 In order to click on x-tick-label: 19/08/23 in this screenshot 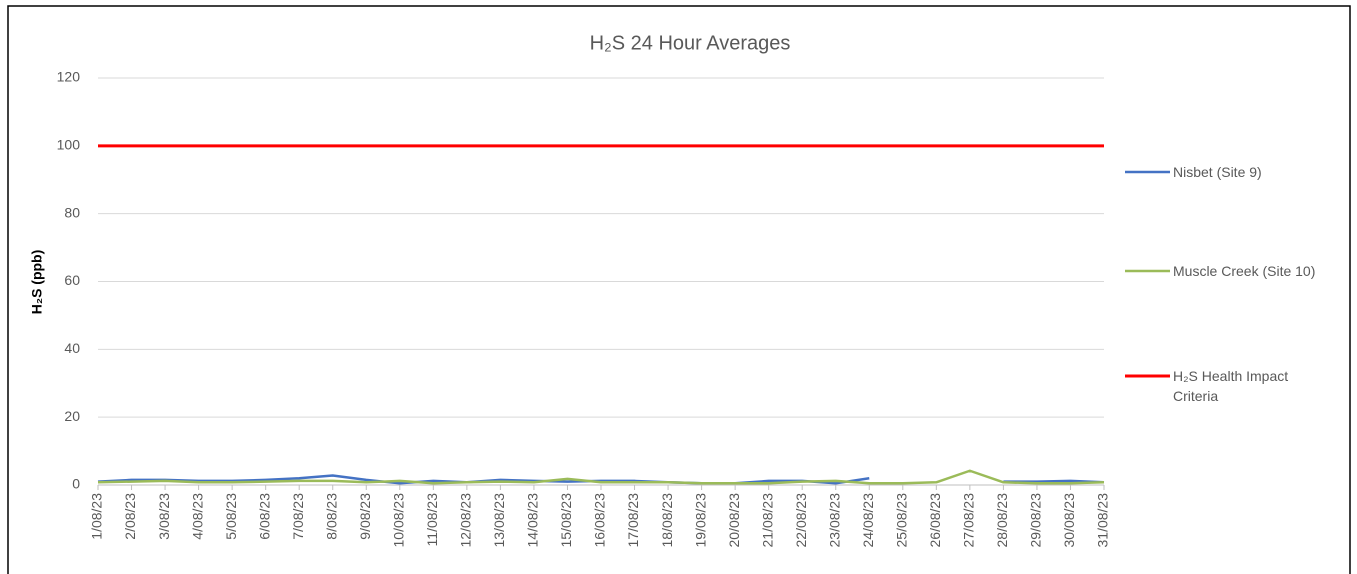, I will do `click(700, 520)`.